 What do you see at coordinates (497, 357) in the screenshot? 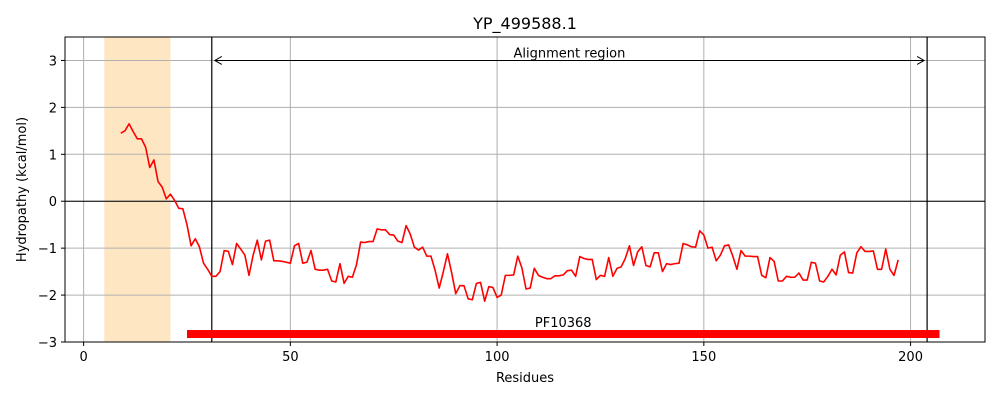
I see `x-tick-label: 100` at bounding box center [497, 357].